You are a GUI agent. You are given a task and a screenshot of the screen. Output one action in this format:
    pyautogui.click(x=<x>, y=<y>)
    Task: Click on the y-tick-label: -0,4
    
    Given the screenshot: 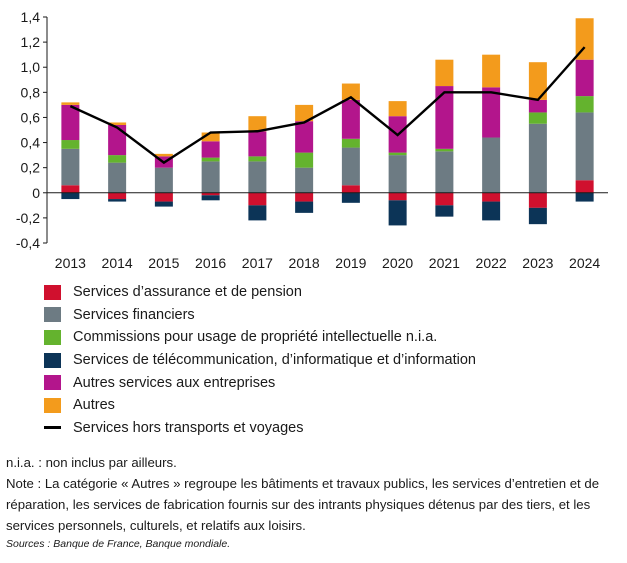 What is the action you would take?
    pyautogui.click(x=28, y=243)
    